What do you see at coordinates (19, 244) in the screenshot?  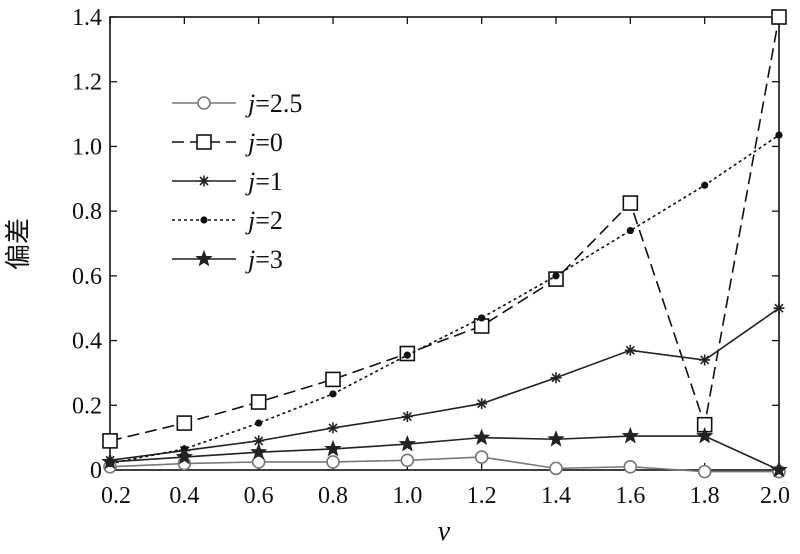 I see `y-axis-label: 偏差` at bounding box center [19, 244].